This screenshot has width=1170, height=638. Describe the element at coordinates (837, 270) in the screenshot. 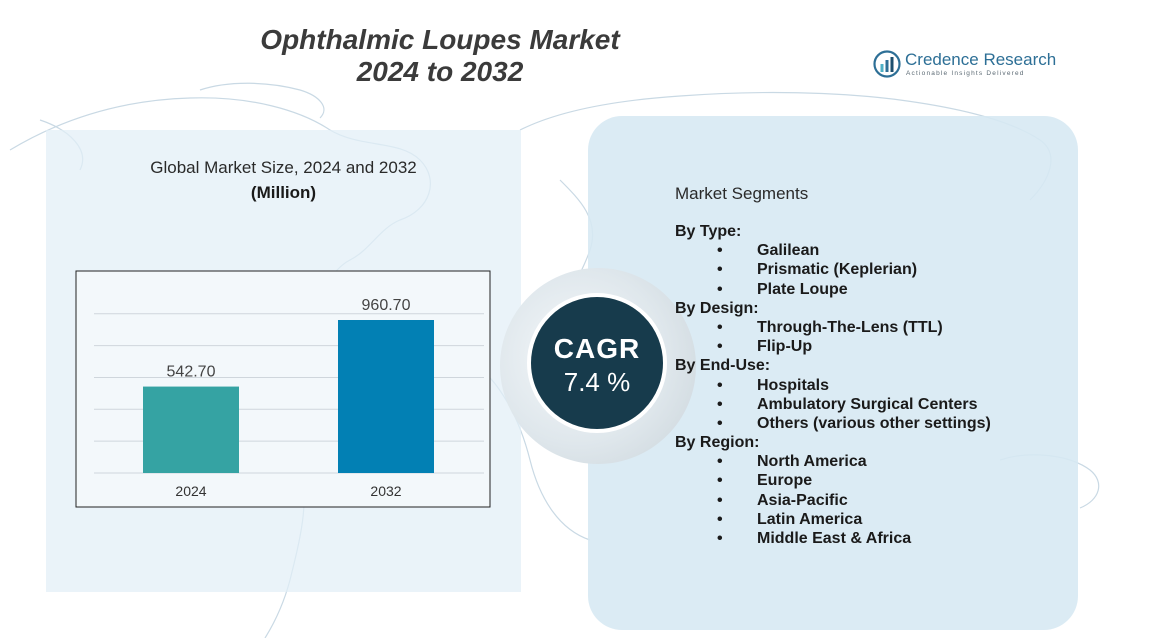

I see `segment-item-label: Prismatic (Keplerian)` at that location.